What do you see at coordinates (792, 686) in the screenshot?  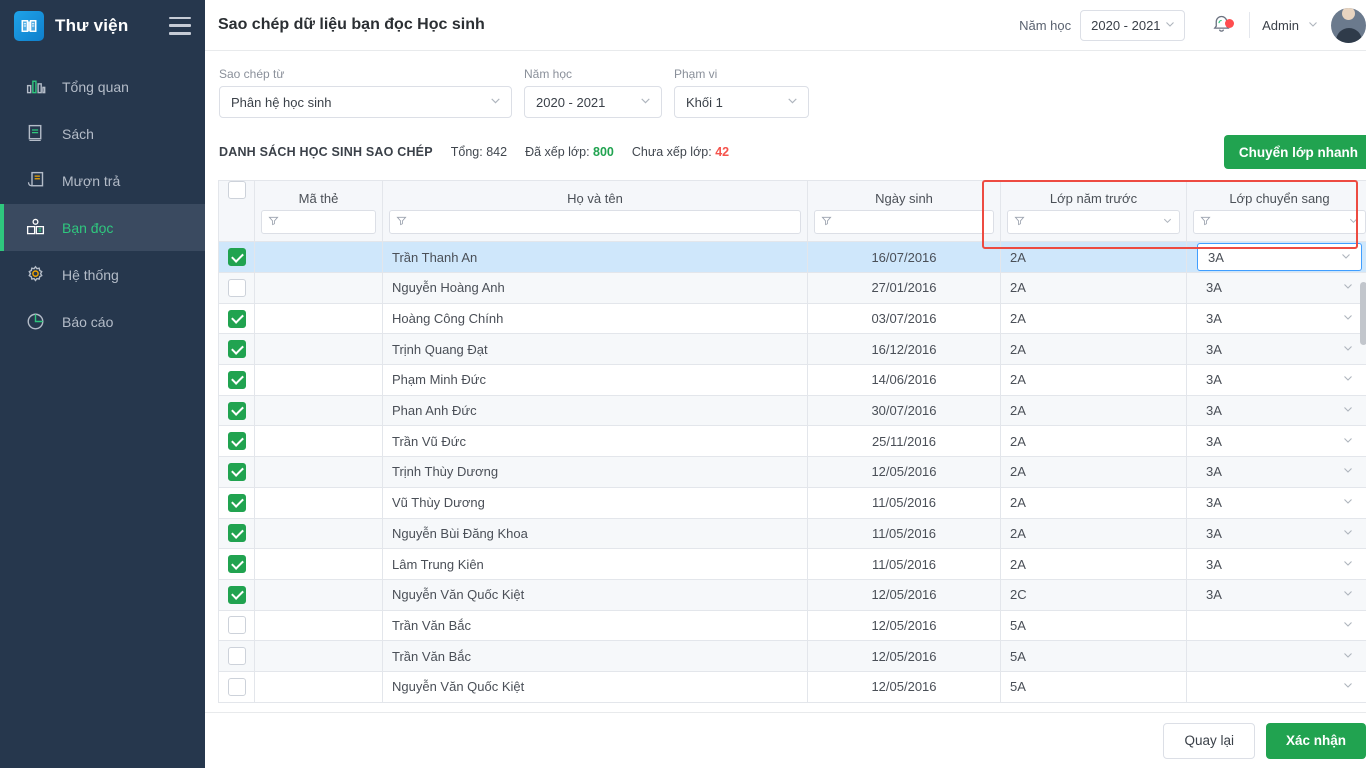 I see `table-row: Nguyễn Văn Quốc Kiệt 12/05/2016 5A` at bounding box center [792, 686].